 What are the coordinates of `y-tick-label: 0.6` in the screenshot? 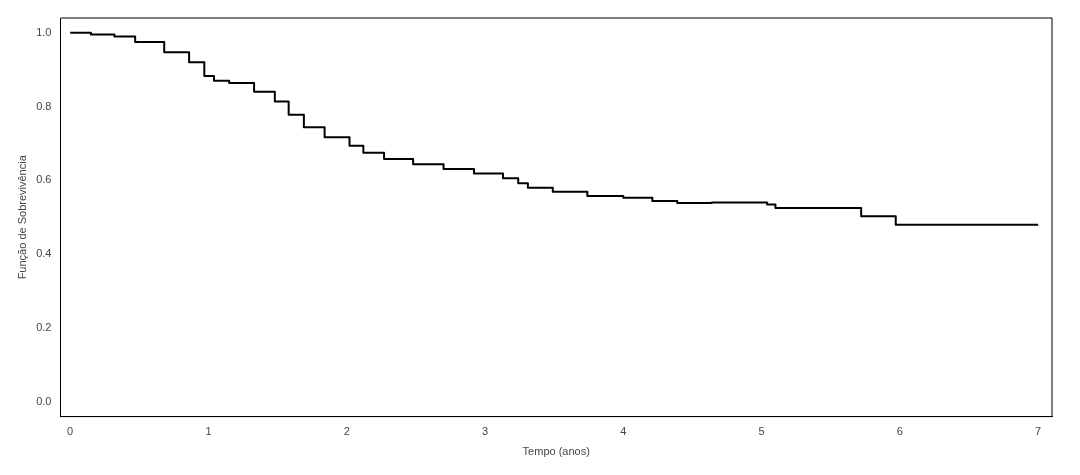 It's located at (44, 179).